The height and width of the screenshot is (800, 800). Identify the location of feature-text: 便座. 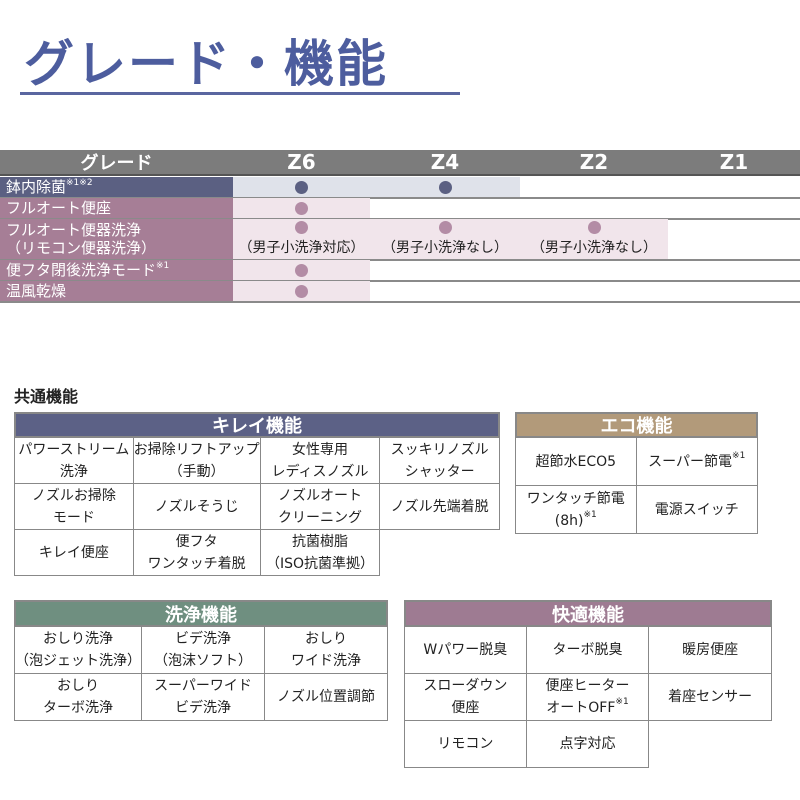
(465, 708).